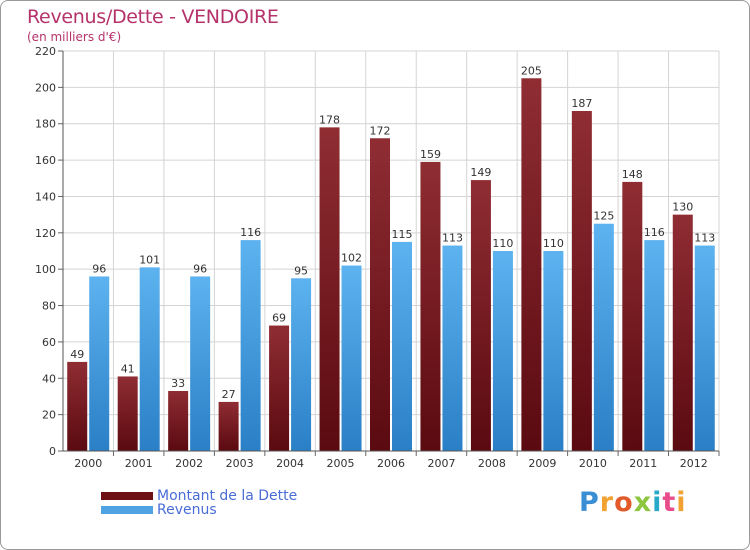 Image resolution: width=750 pixels, height=550 pixels. What do you see at coordinates (52, 451) in the screenshot?
I see `y-tick-label: 0` at bounding box center [52, 451].